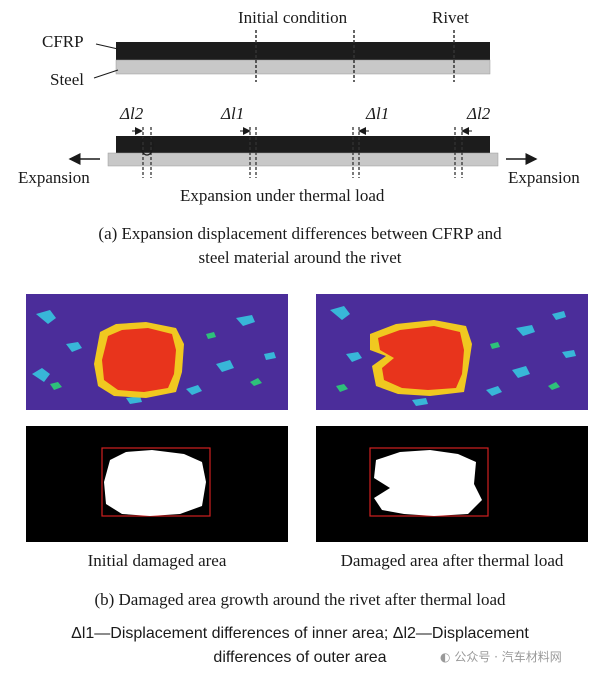  Describe the element at coordinates (508, 657) in the screenshot. I see `watermark-text: 公众号 · 汽车材料网` at that location.